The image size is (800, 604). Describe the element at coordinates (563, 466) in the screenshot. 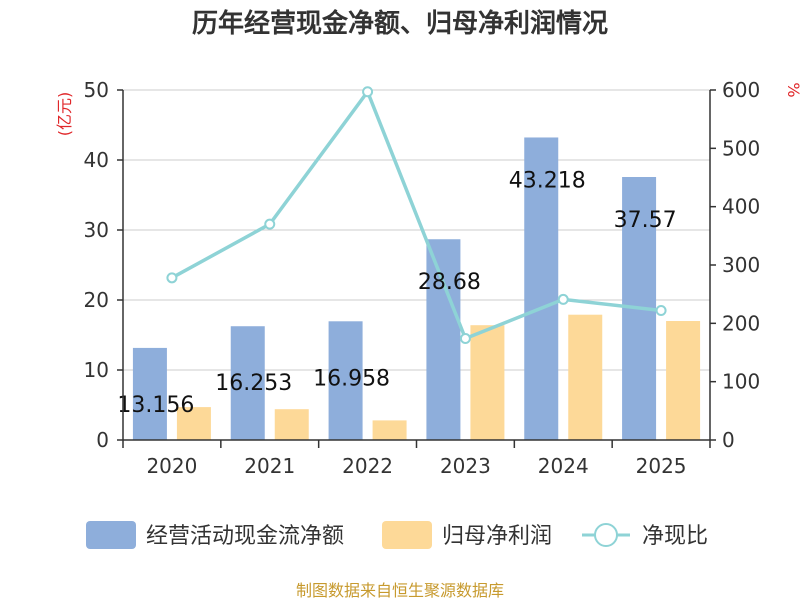

I see `x-tick-label: 2024` at that location.